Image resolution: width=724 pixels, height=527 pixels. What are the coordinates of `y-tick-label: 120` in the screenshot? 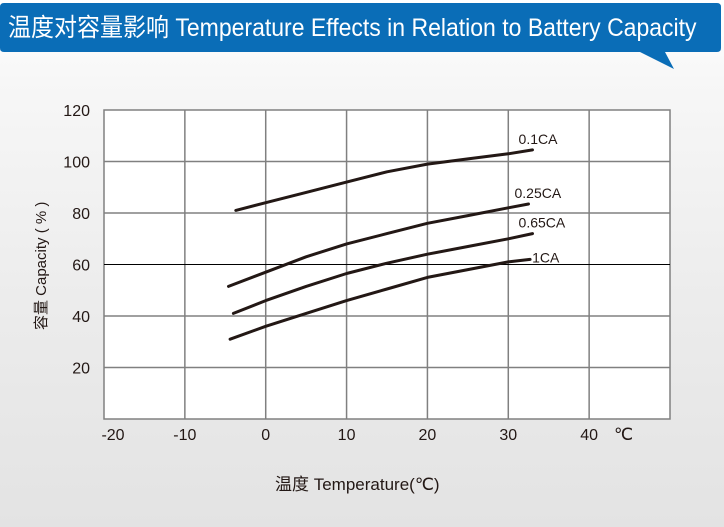 It's located at (76, 111).